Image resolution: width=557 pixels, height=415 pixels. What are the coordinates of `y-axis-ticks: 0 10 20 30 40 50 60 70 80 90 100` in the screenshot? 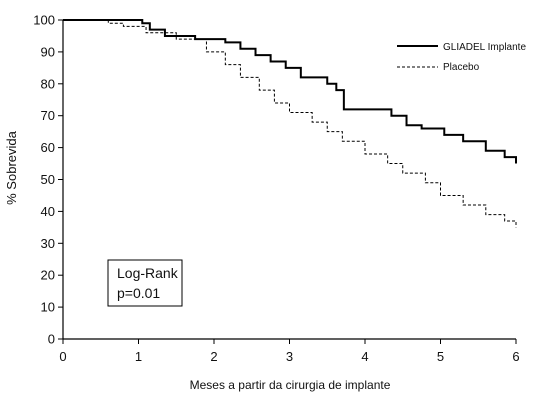 It's located at (48, 180).